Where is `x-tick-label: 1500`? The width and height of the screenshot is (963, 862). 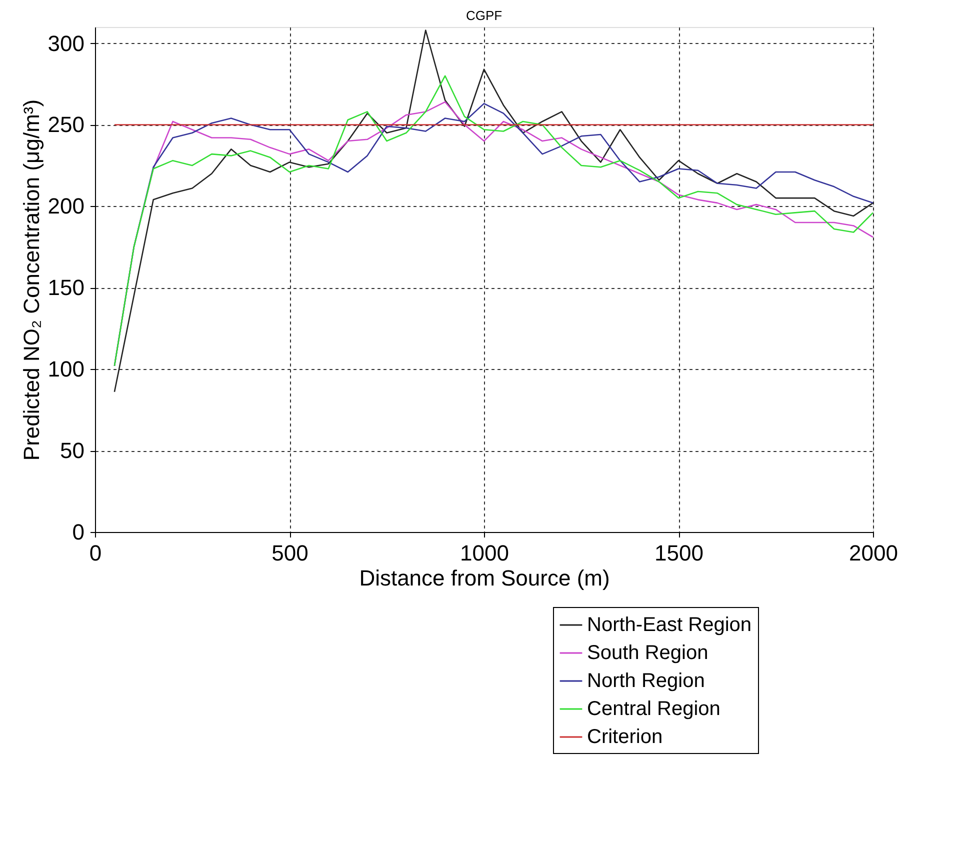 x-tick-label: 1500 is located at coordinates (679, 553).